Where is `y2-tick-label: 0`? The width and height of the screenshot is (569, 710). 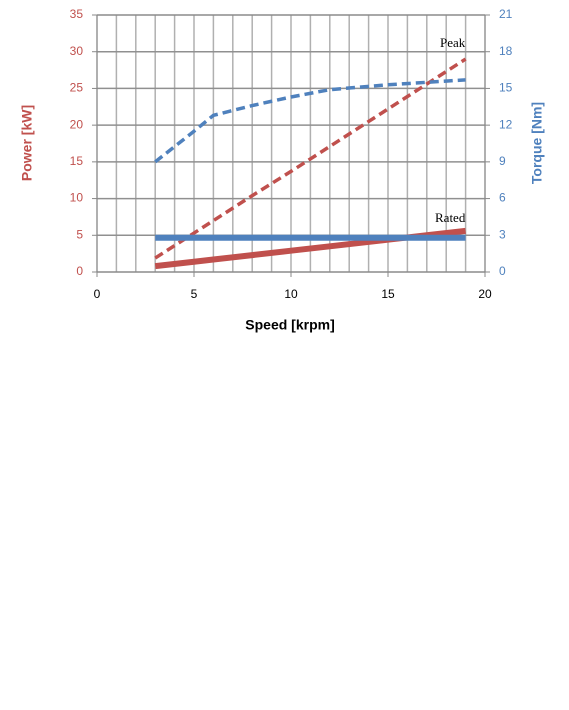 y2-tick-label: 0 is located at coordinates (502, 271).